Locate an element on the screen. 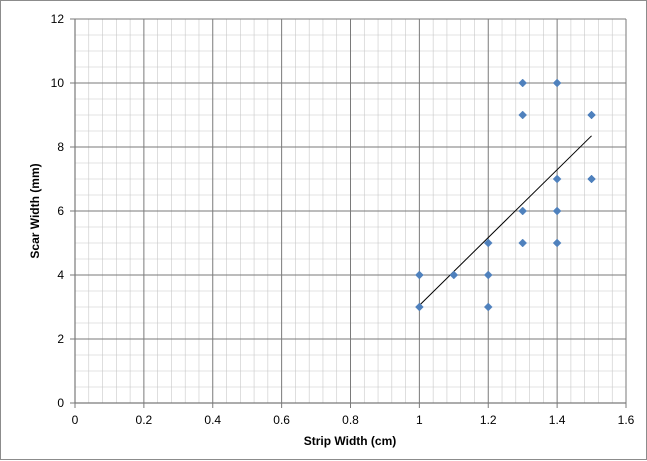 Image resolution: width=647 pixels, height=461 pixels. y-tick-label: 2 is located at coordinates (60, 339).